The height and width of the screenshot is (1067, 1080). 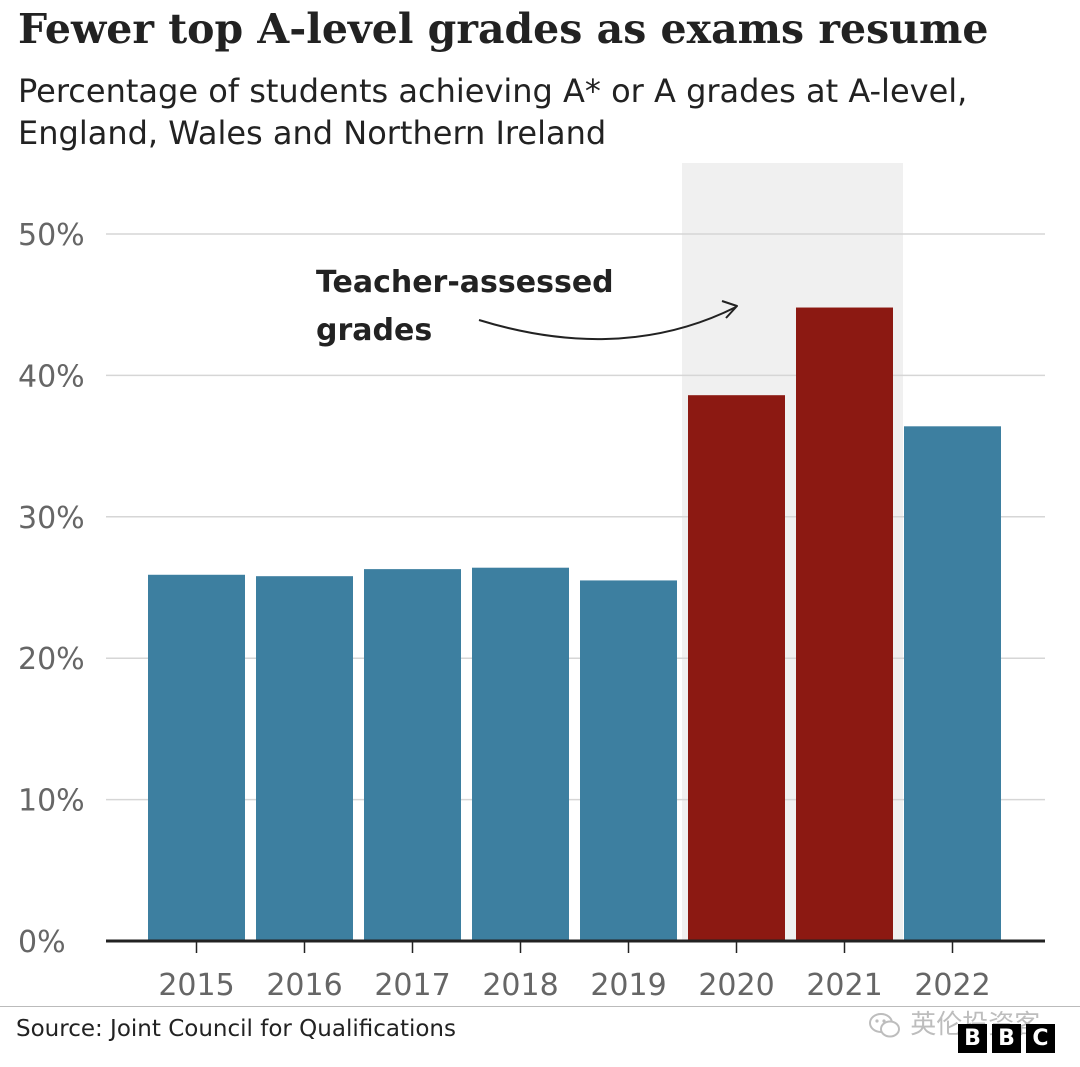 What do you see at coordinates (51, 659) in the screenshot?
I see `y-tick-label: 20%` at bounding box center [51, 659].